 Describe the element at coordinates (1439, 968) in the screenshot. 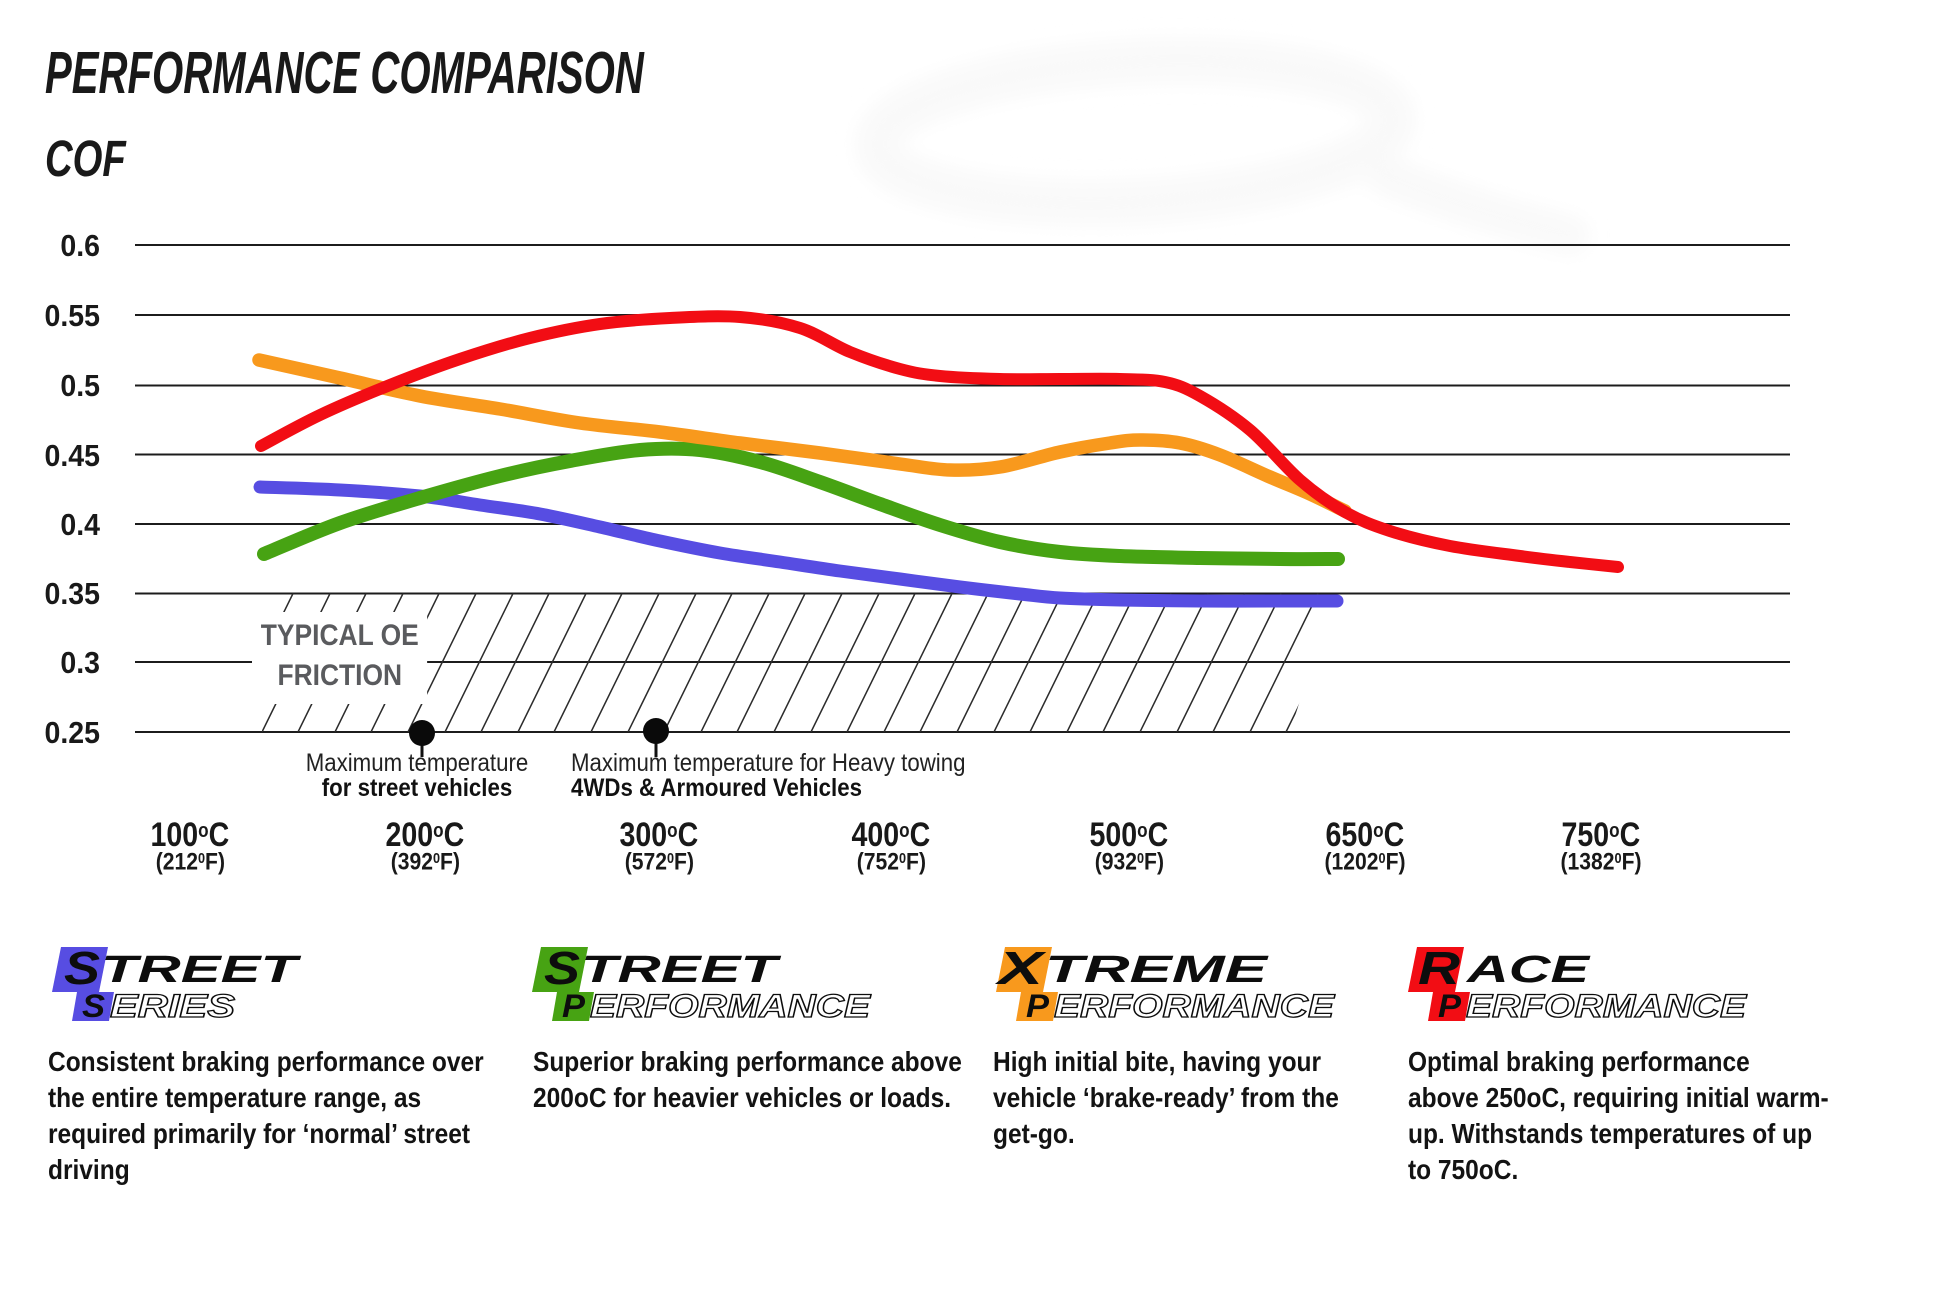

I see `svg-text: R` at that location.